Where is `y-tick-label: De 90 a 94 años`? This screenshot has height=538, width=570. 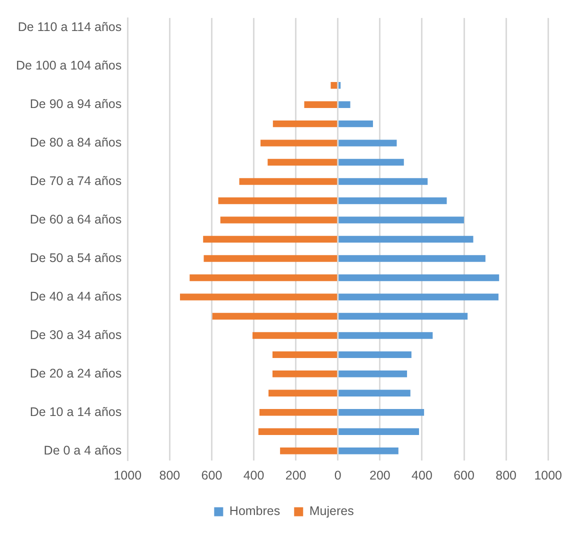
y-tick-label: De 90 a 94 años is located at coordinates (76, 104).